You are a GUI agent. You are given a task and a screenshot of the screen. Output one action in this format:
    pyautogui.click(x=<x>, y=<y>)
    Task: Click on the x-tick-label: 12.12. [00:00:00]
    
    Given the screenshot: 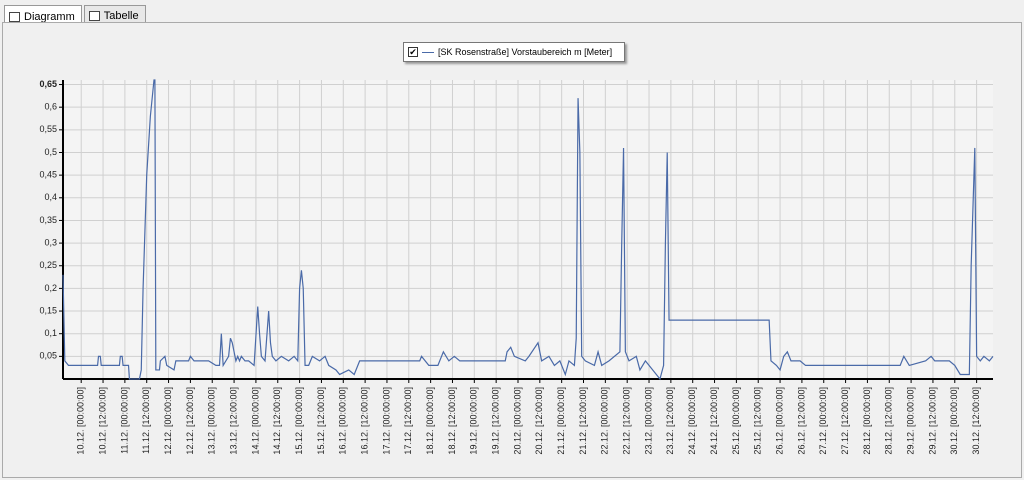 What is the action you would take?
    pyautogui.click(x=168, y=421)
    